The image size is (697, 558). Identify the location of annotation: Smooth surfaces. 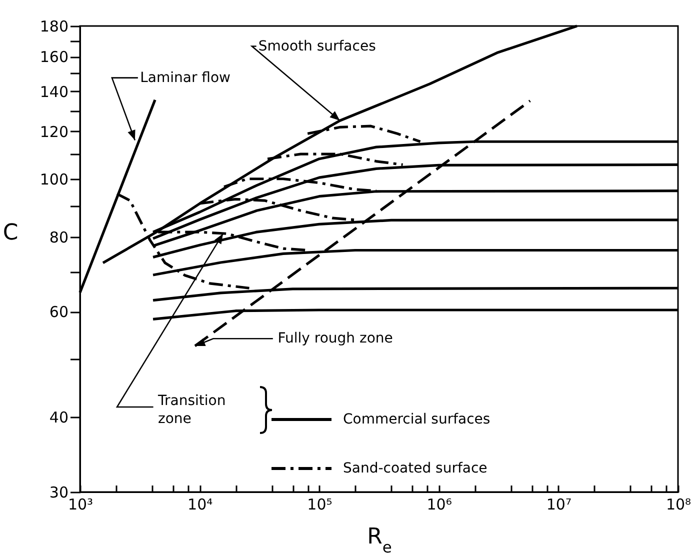
(317, 46).